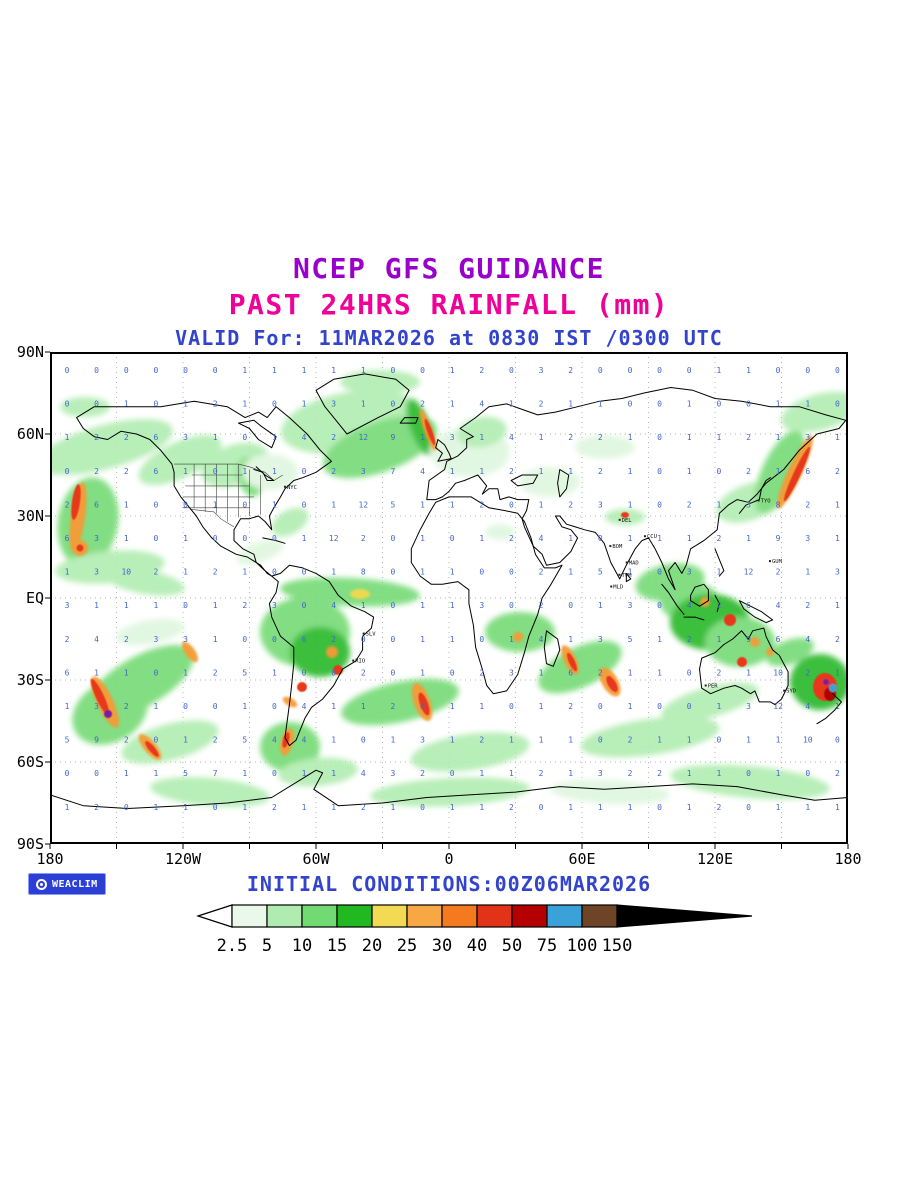 The width and height of the screenshot is (900, 1200). I want to click on coastline-new-zealand, so click(829, 709).